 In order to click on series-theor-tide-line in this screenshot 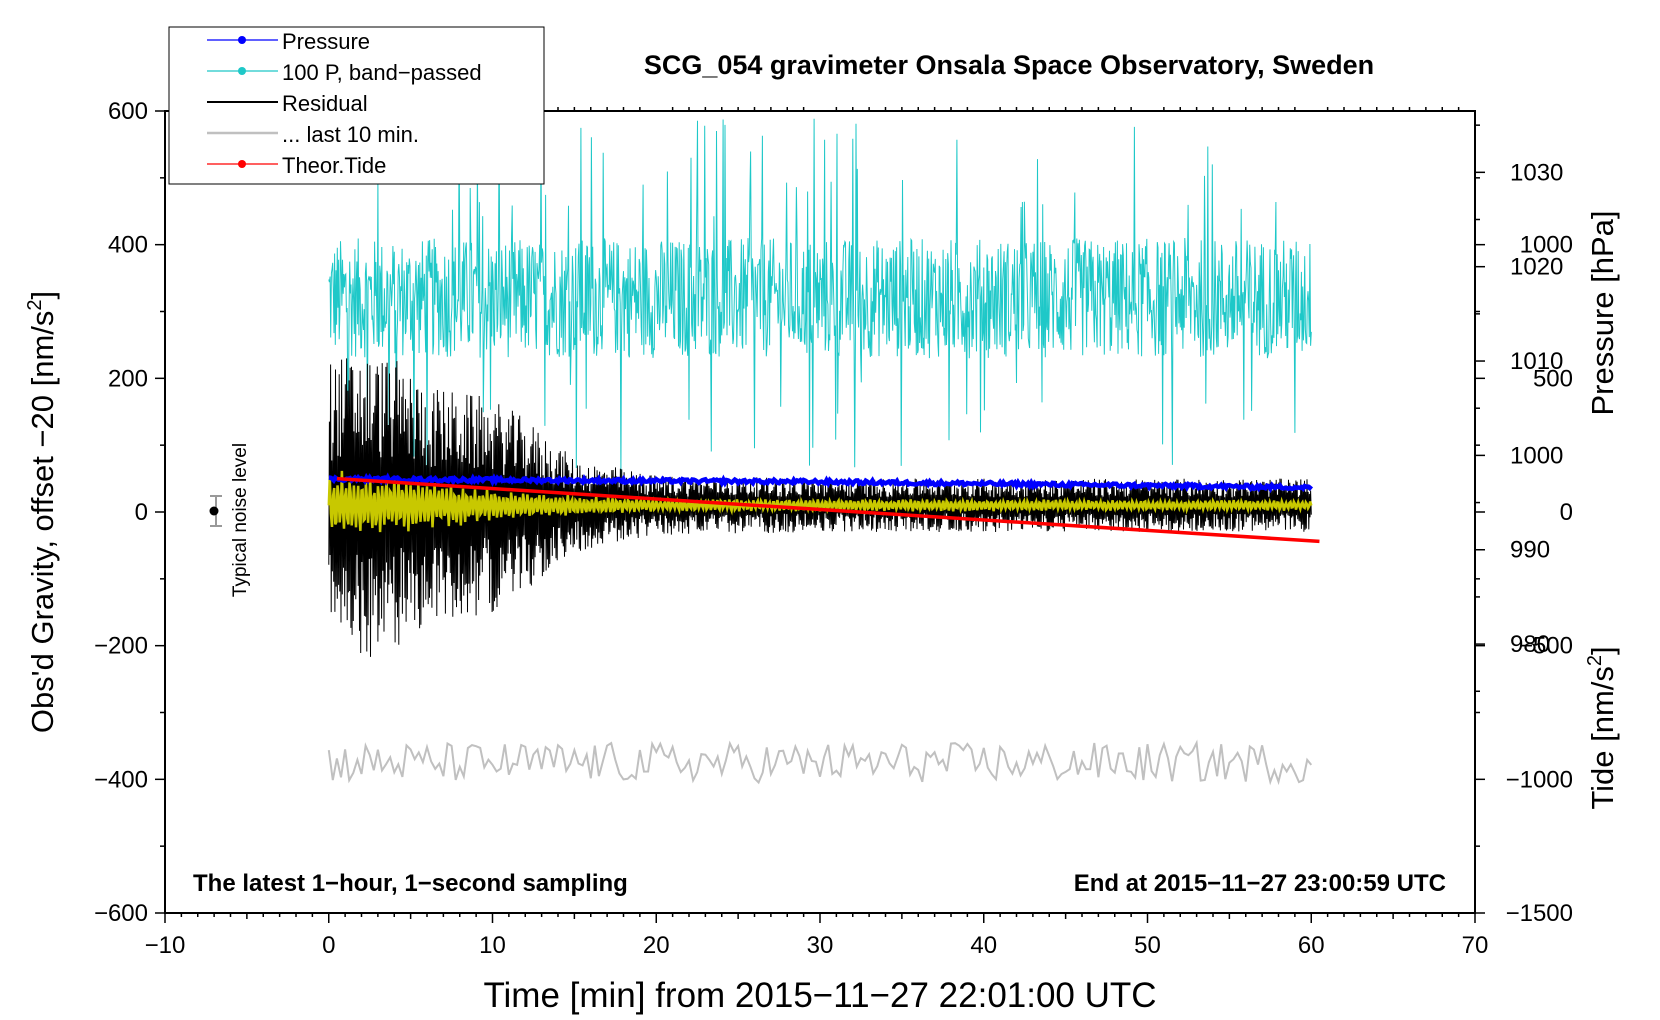, I will do `click(828, 510)`.